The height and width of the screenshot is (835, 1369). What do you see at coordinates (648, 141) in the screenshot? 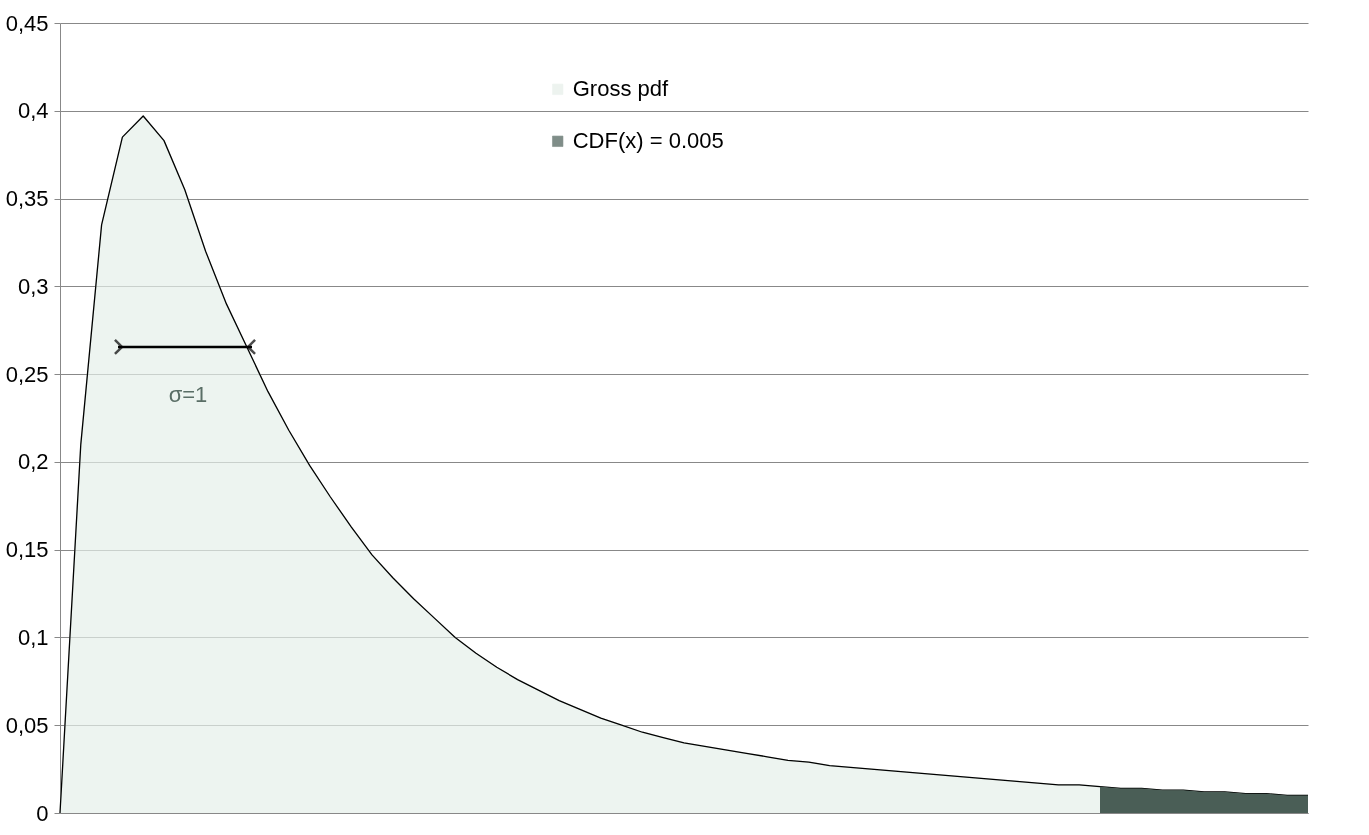
I see `legend-label: CDF(x) = 0.005` at bounding box center [648, 141].